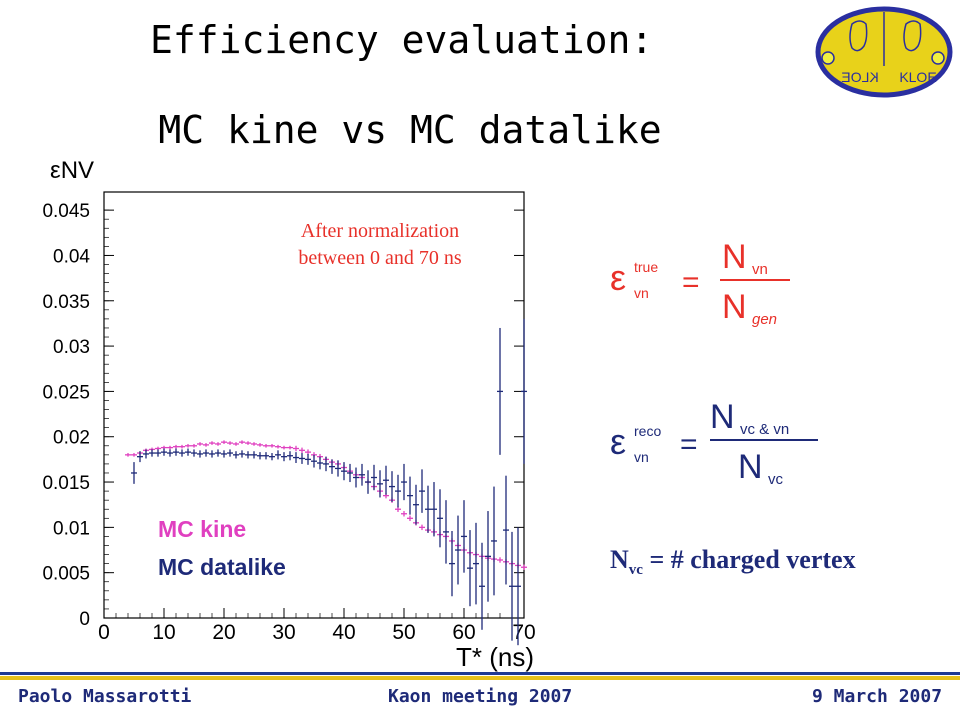 This screenshot has width=960, height=720. What do you see at coordinates (66, 483) in the screenshot?
I see `y-tick-label: 0.015` at bounding box center [66, 483].